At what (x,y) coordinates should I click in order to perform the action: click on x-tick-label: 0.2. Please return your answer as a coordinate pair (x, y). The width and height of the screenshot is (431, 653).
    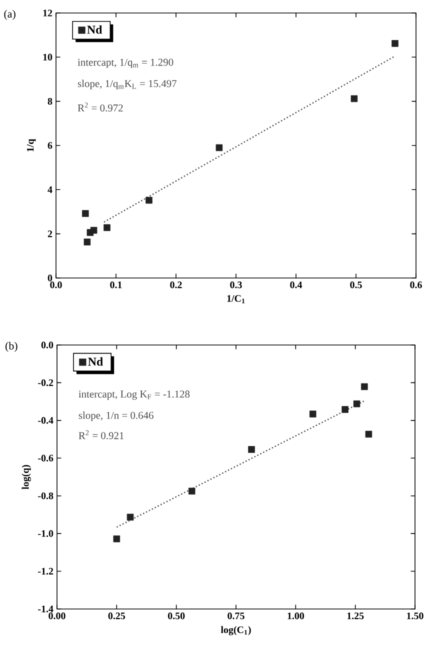
    Looking at the image, I should click on (176, 285).